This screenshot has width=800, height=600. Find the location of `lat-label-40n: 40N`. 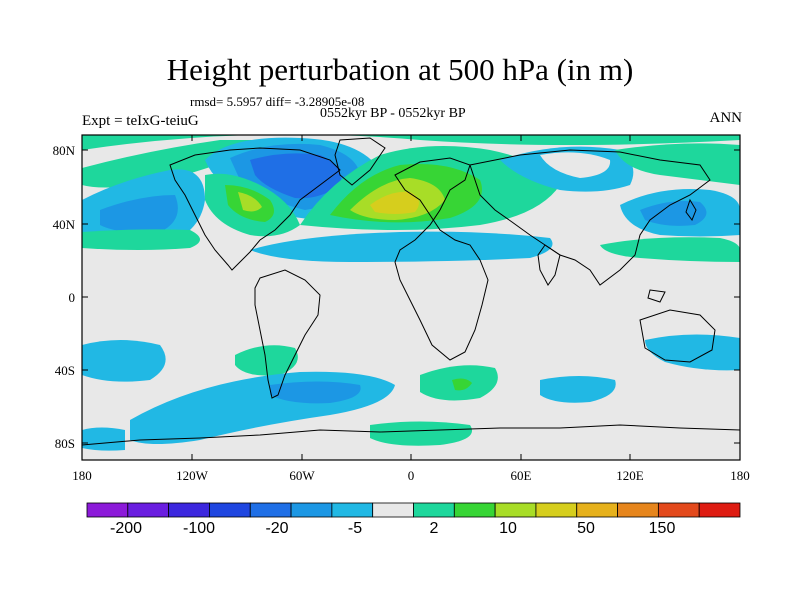

lat-label-40n: 40N is located at coordinates (64, 224).